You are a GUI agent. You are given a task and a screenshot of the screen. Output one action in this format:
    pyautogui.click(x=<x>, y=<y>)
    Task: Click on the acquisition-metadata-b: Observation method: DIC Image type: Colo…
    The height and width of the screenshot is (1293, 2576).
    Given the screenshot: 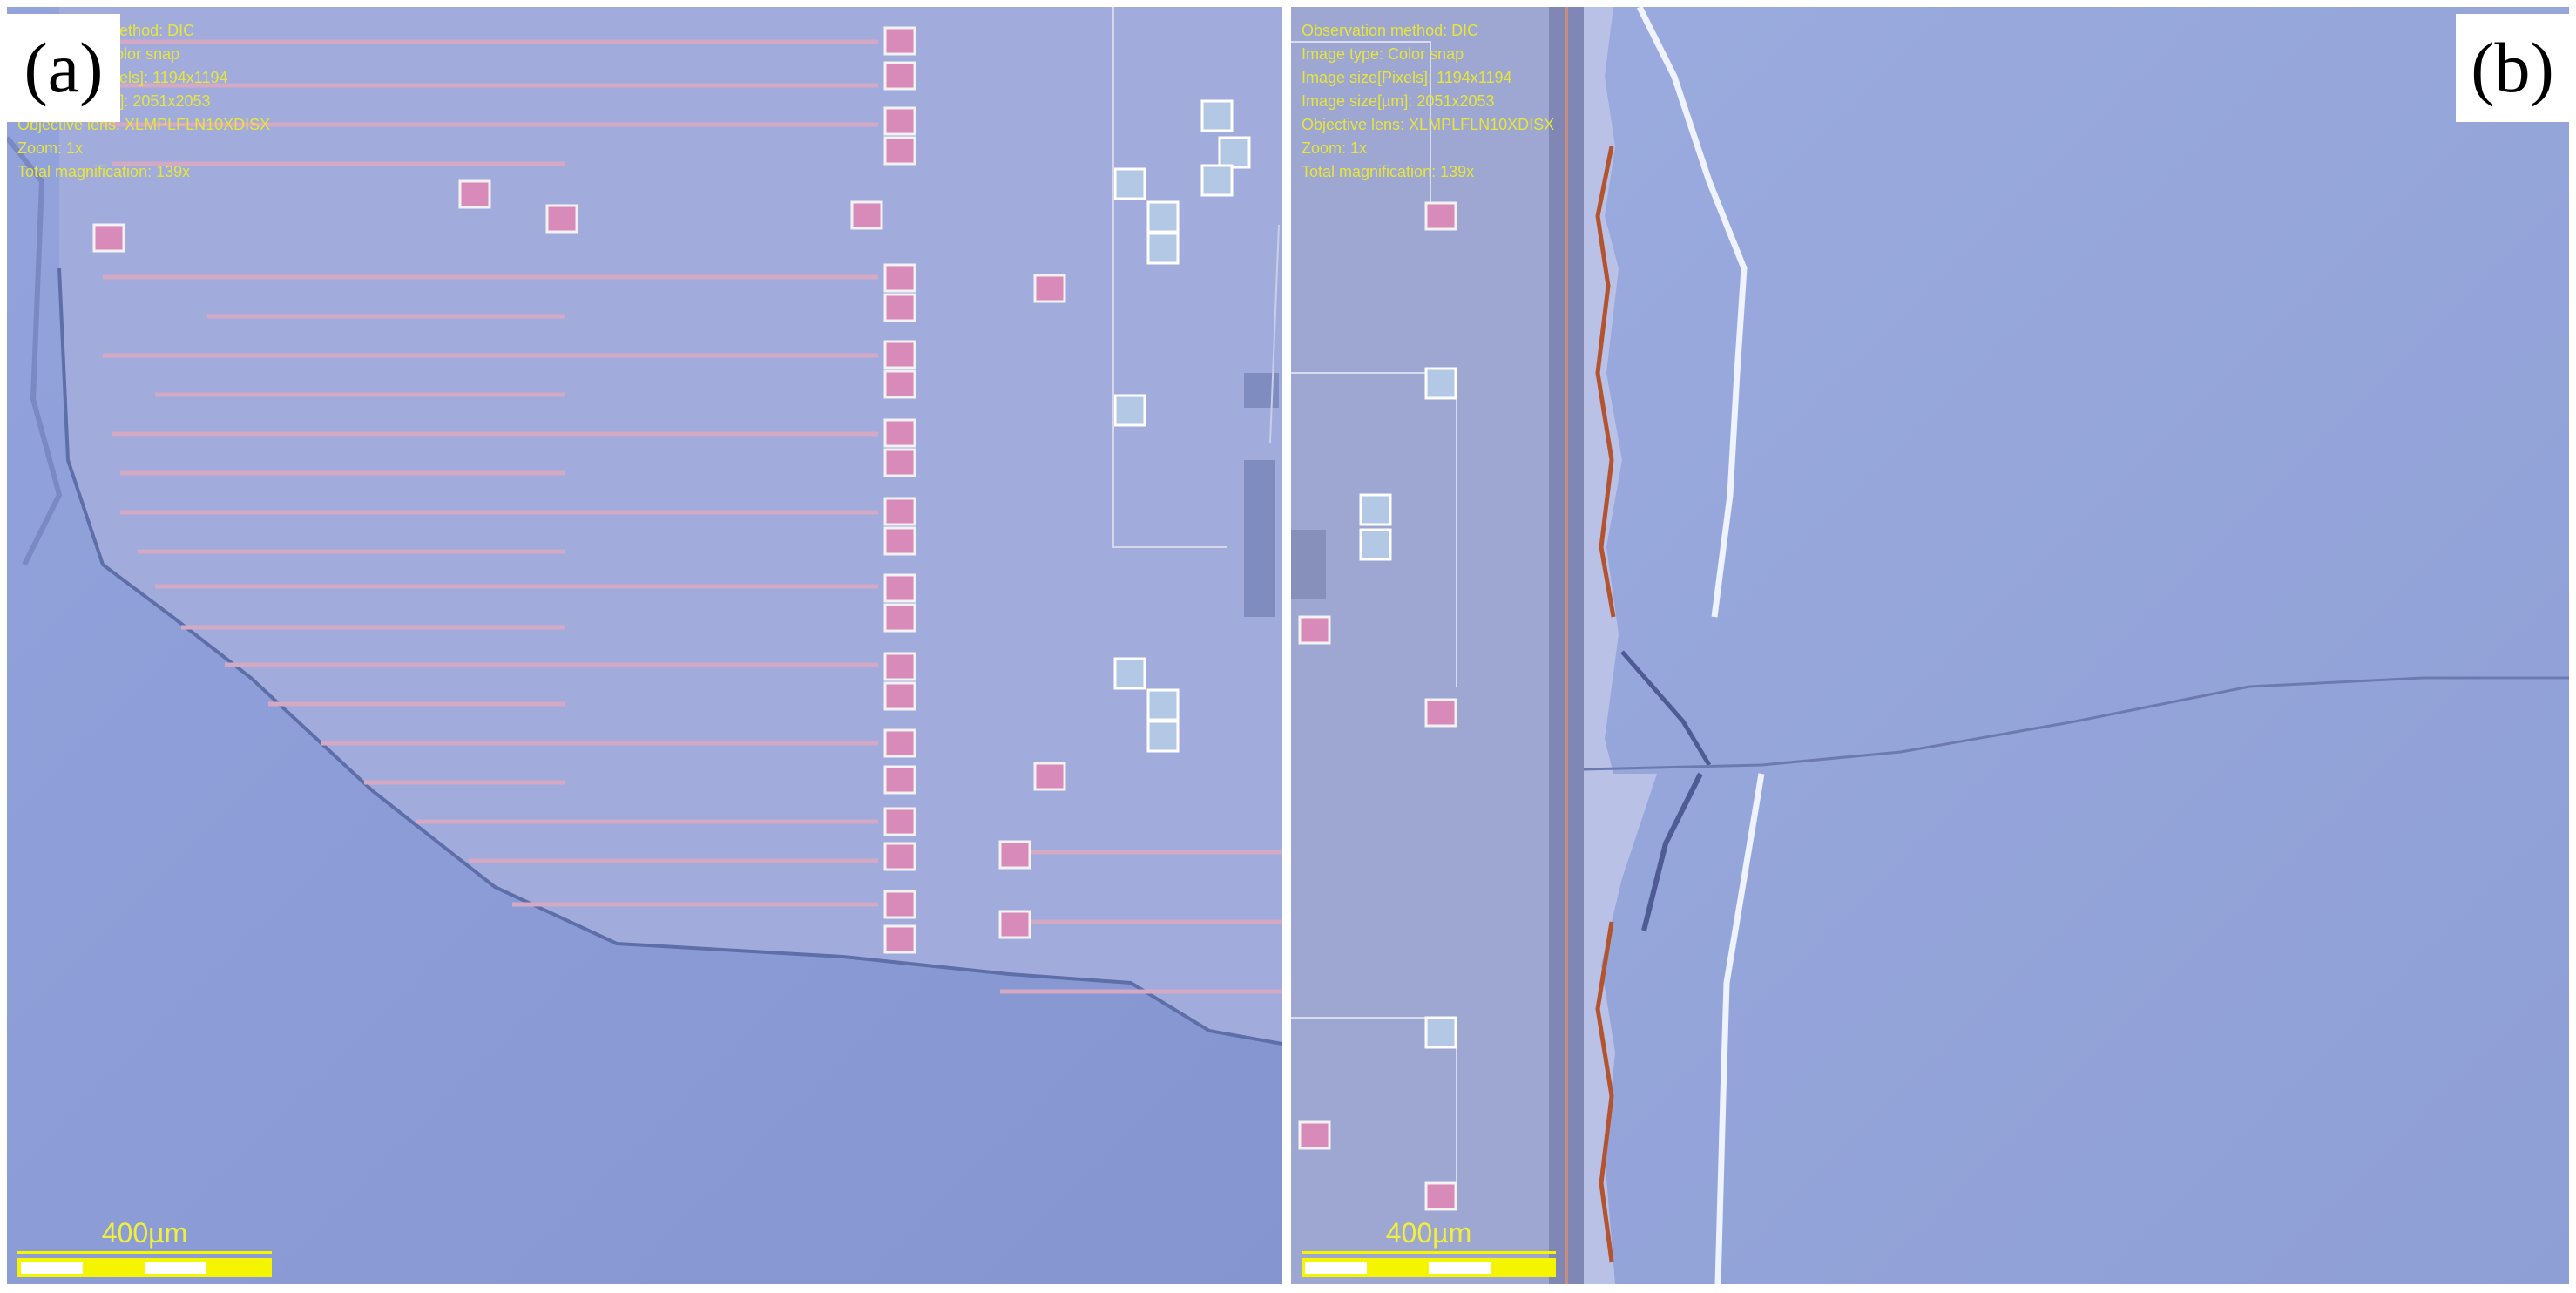 What is the action you would take?
    pyautogui.click(x=1428, y=101)
    